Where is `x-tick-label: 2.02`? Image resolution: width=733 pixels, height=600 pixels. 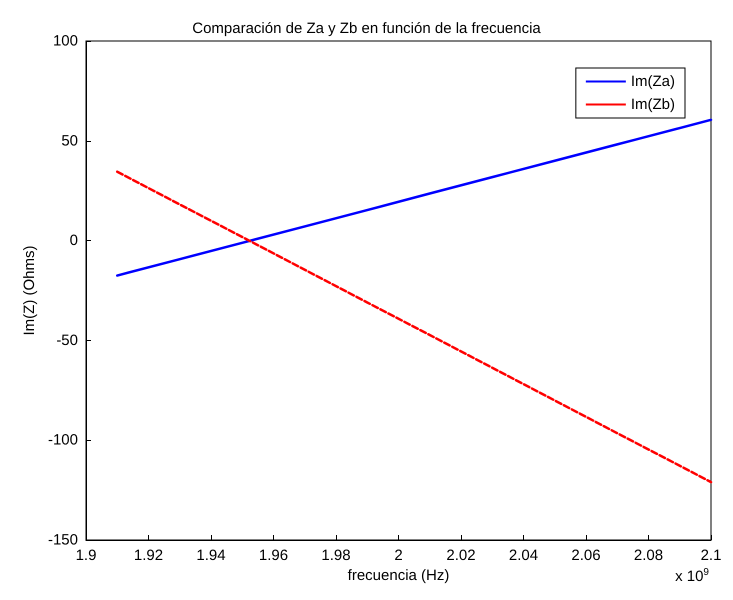 x-tick-label: 2.02 is located at coordinates (461, 555).